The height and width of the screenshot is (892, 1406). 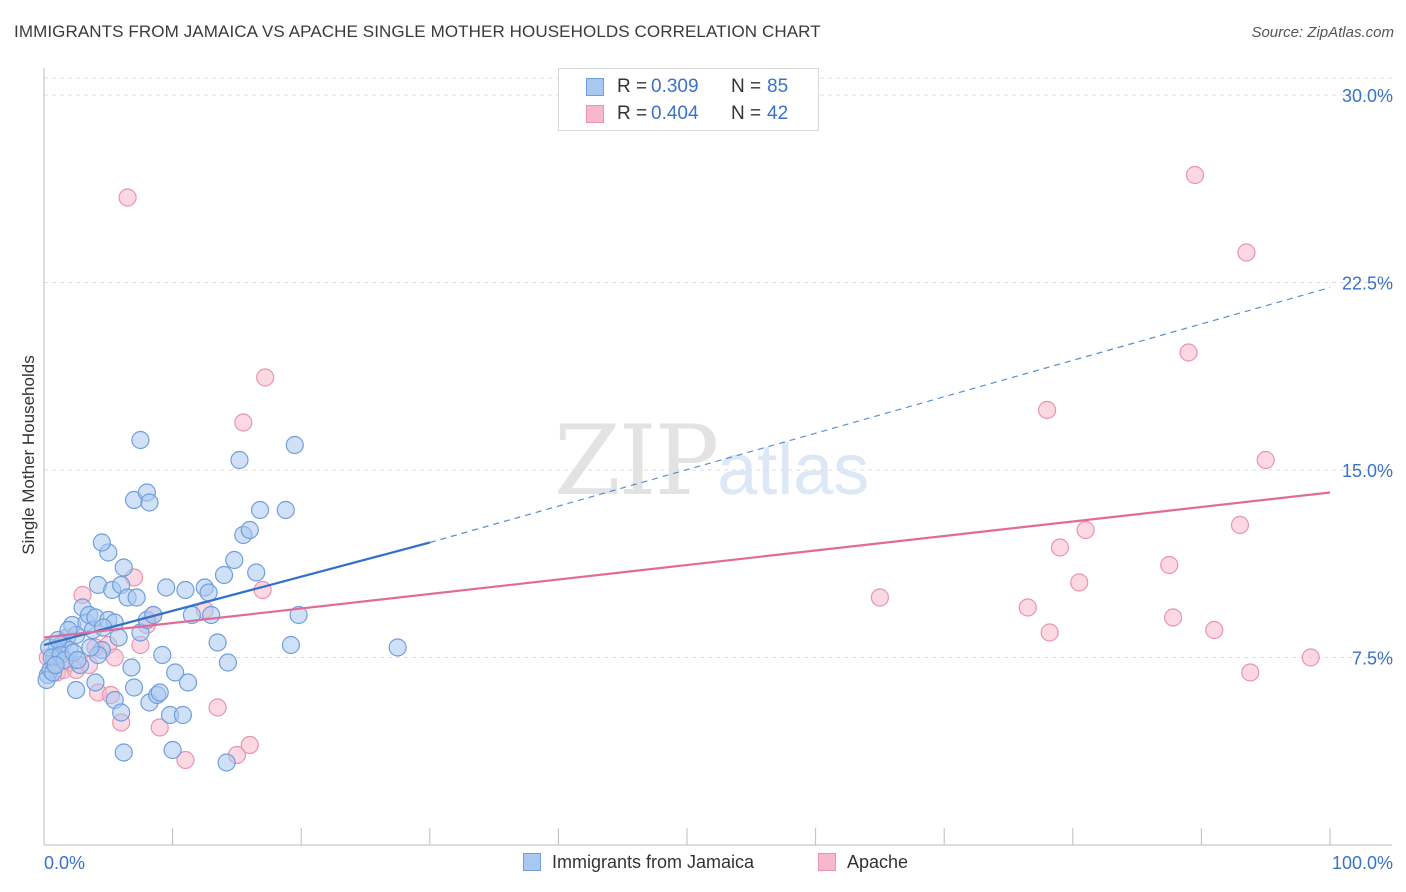 I want to click on legend-item-apache: Apache, so click(x=863, y=862).